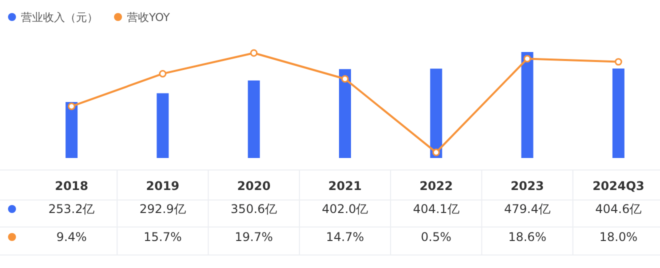 This screenshot has height=268, width=660. I want to click on data-label: 18.0%, so click(618, 237).